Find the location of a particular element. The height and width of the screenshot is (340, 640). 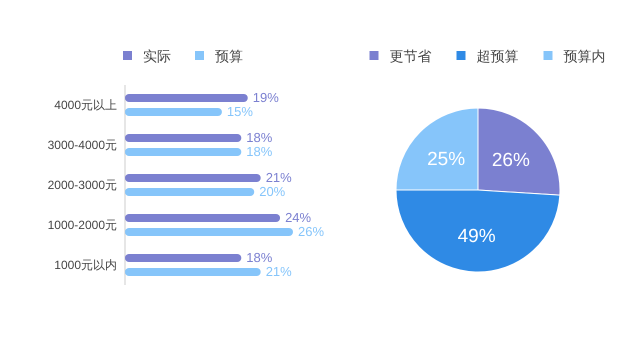

y-tick-label: 1000元以内 is located at coordinates (85, 265).